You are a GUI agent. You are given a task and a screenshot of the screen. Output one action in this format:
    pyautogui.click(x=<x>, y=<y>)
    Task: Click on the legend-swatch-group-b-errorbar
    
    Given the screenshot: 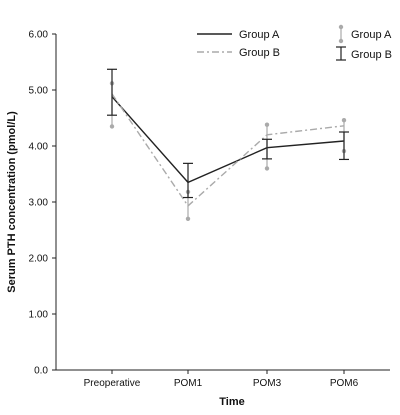 What is the action you would take?
    pyautogui.click(x=341, y=53)
    